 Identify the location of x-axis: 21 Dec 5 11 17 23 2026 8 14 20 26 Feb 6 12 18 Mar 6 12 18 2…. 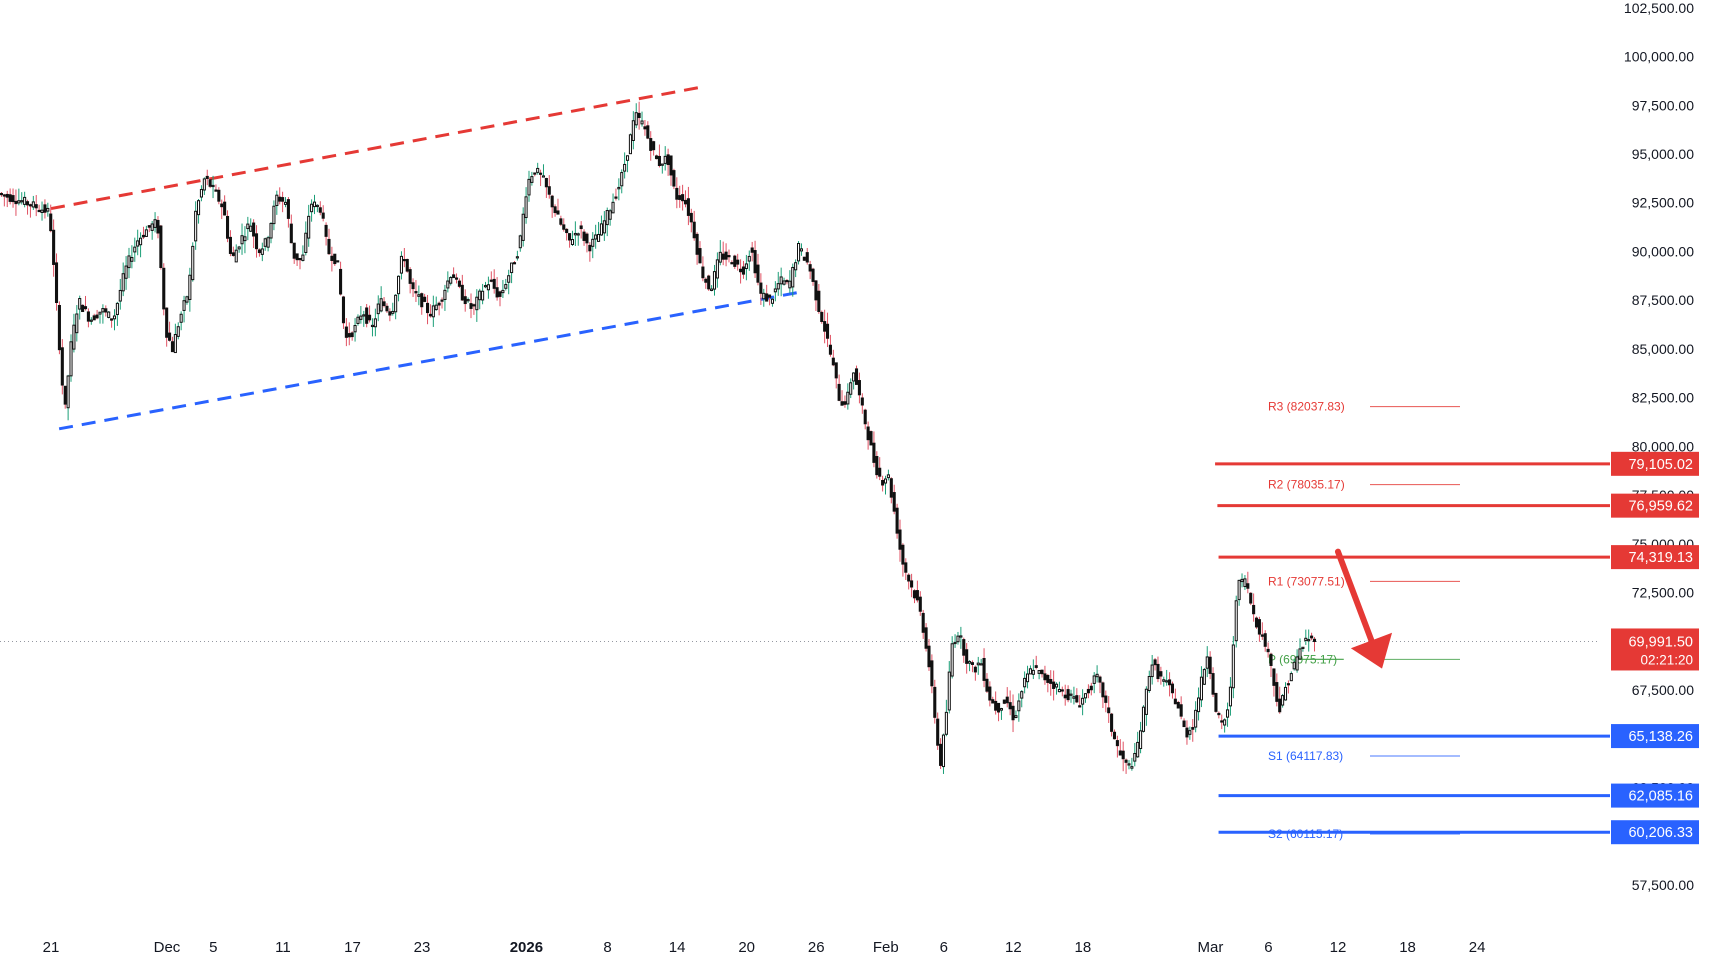
(764, 947).